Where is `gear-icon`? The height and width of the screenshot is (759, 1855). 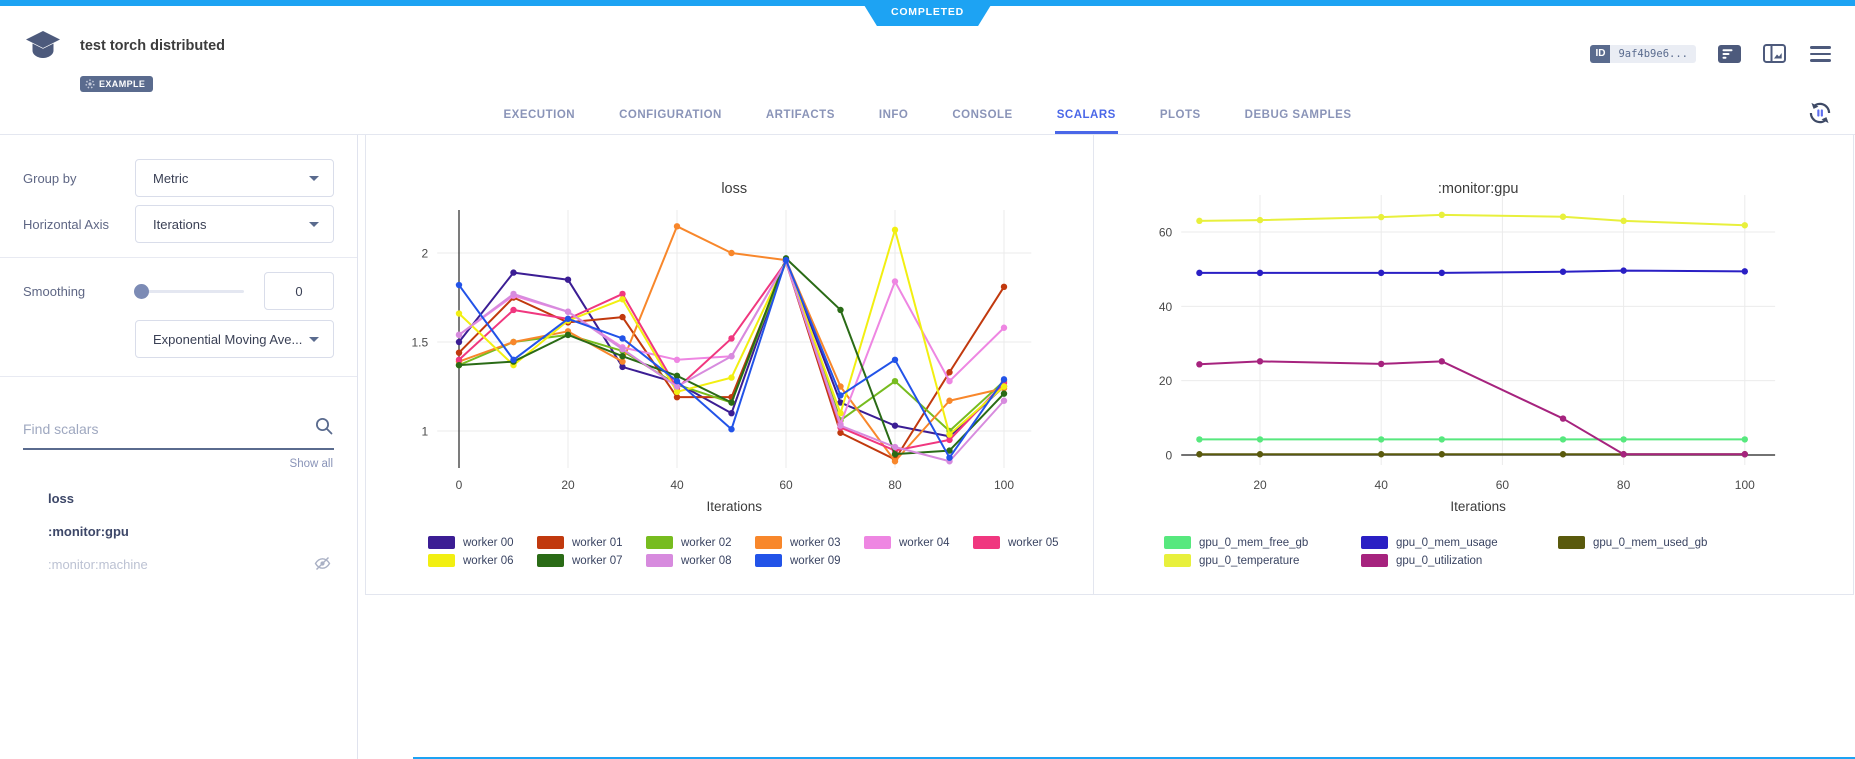 gear-icon is located at coordinates (90, 84).